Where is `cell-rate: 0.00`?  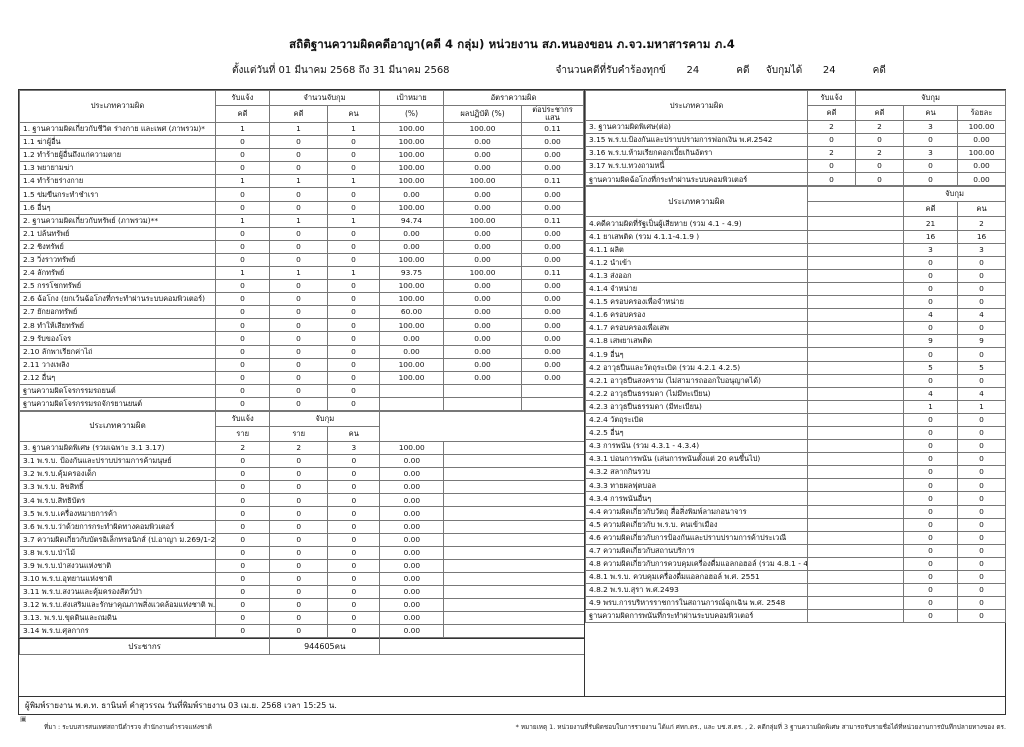 cell-rate: 0.00 is located at coordinates (553, 168).